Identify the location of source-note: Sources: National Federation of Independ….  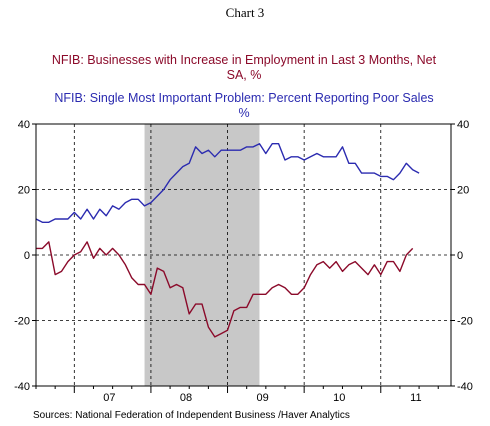
(191, 415).